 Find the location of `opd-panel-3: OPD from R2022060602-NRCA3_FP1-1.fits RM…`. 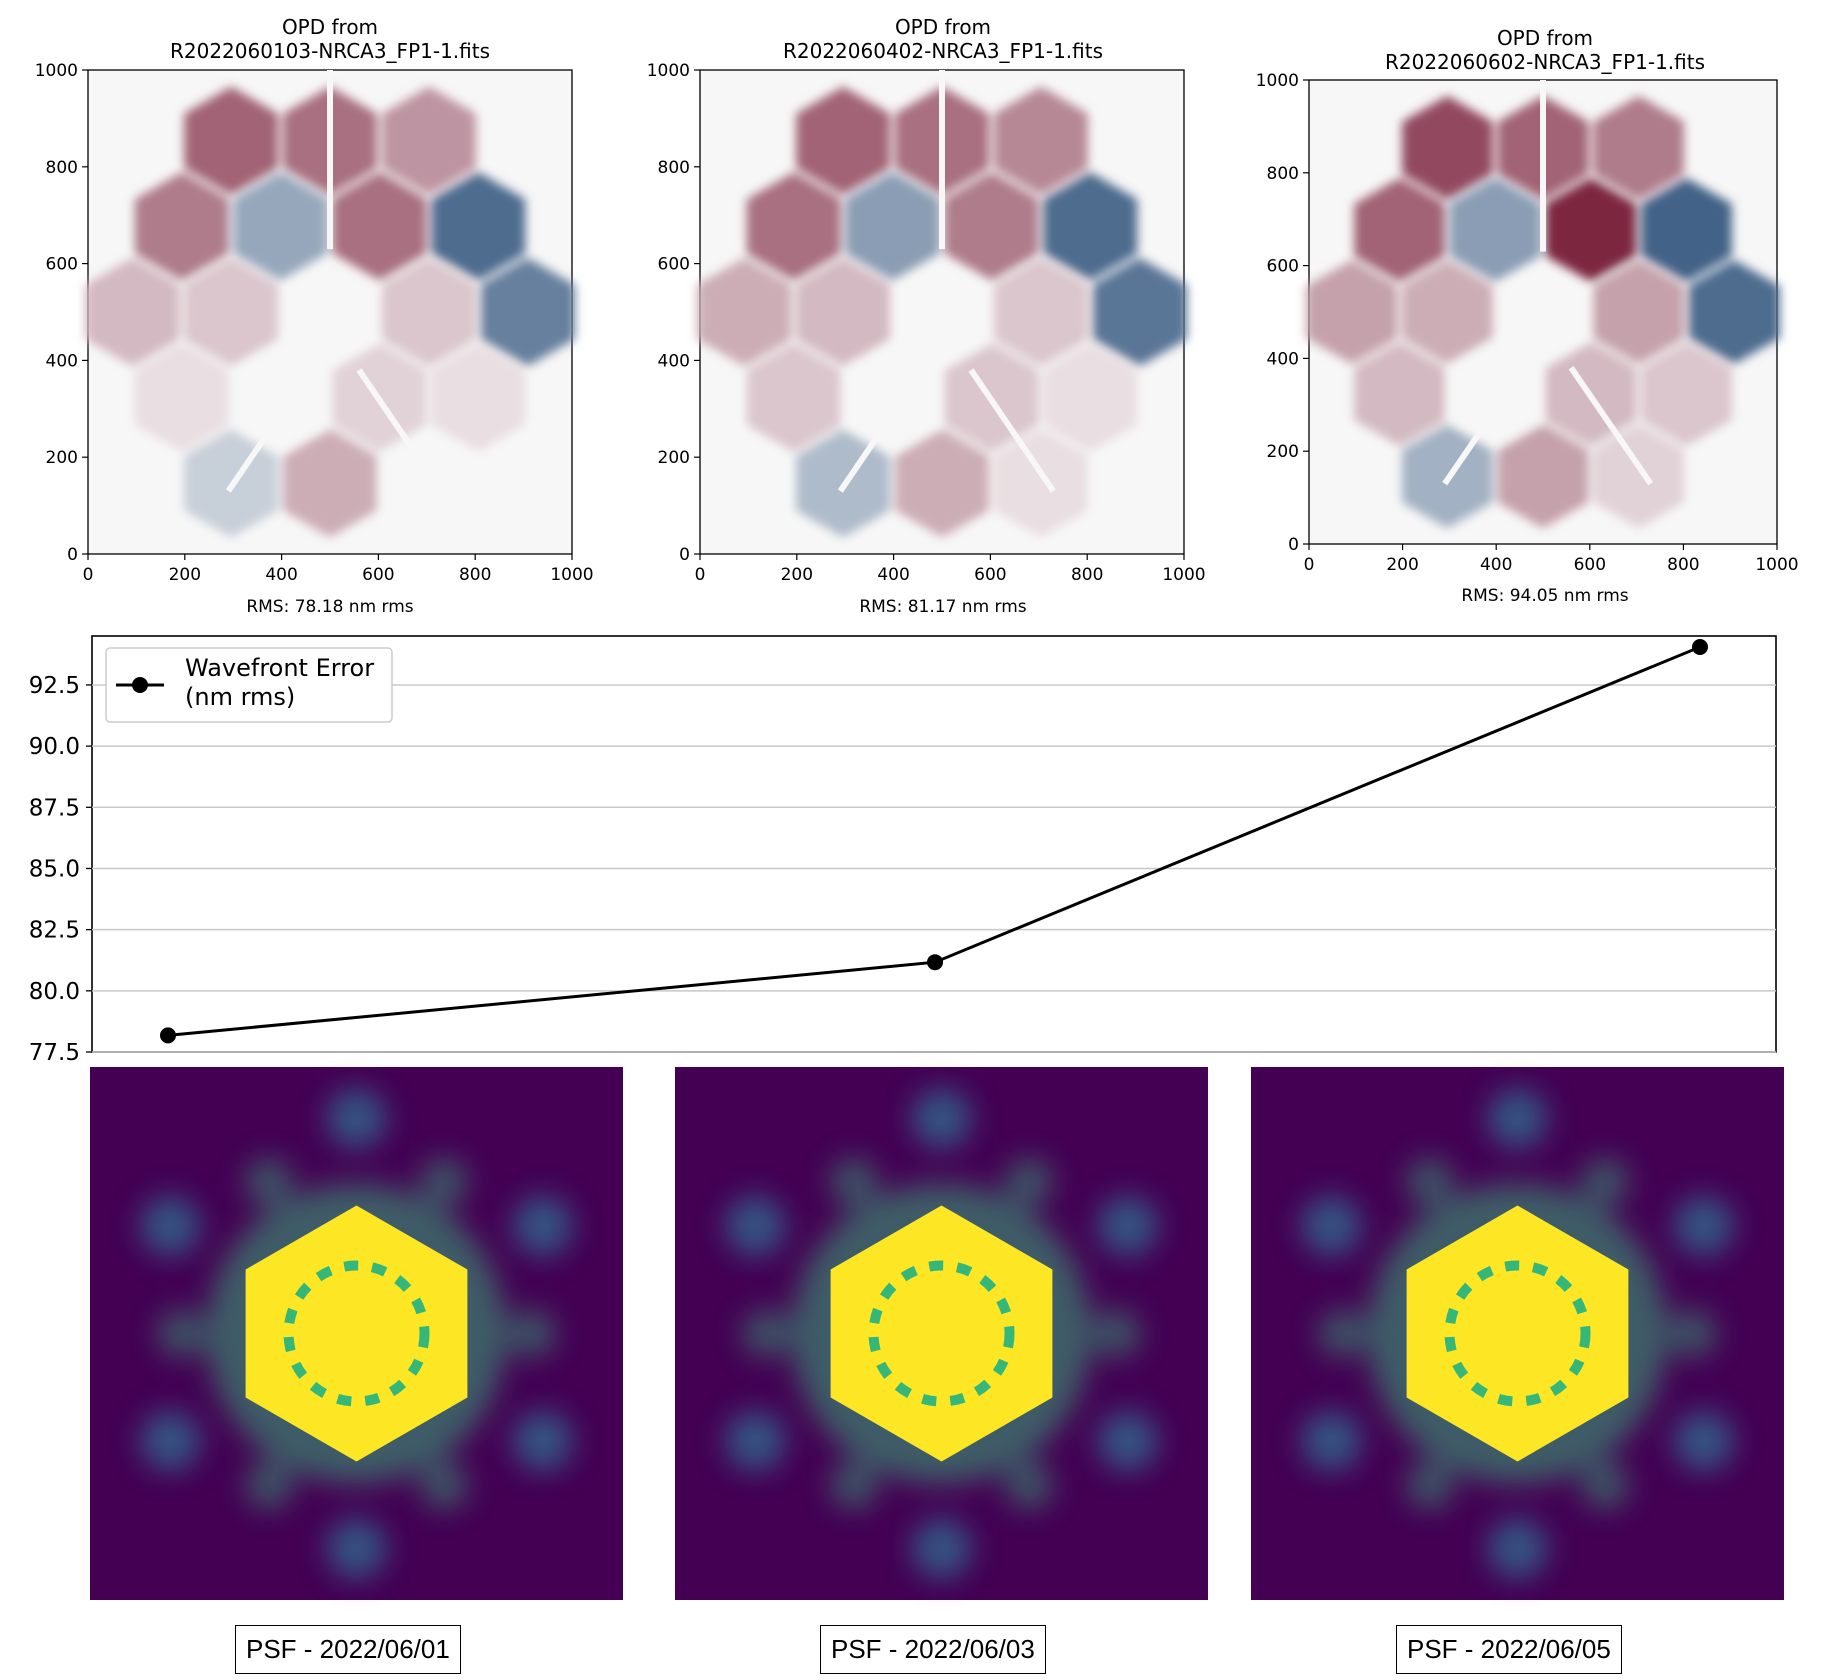

opd-panel-3: OPD from R2022060602-NRCA3_FP1-1.fits RM… is located at coordinates (1527, 316).